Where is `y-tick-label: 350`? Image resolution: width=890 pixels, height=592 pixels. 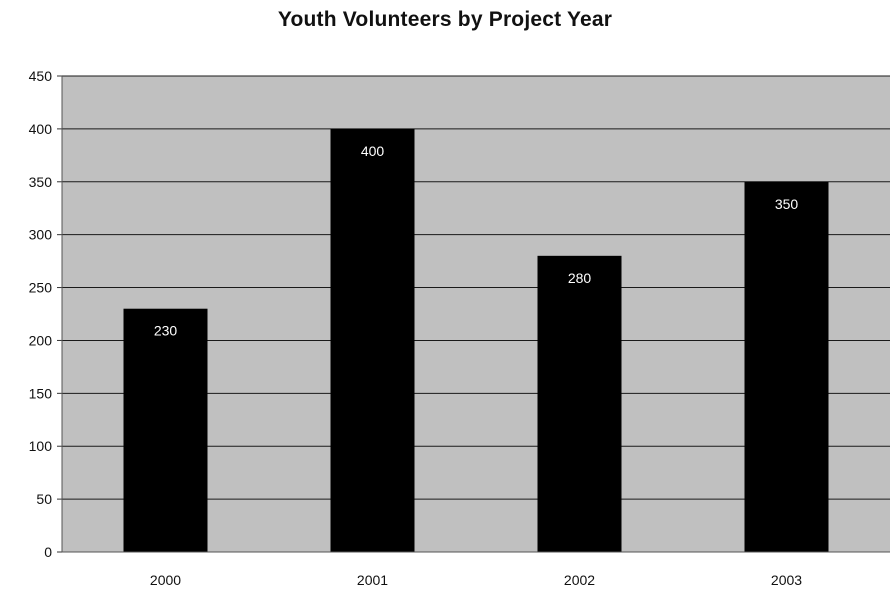 y-tick-label: 350 is located at coordinates (41, 182).